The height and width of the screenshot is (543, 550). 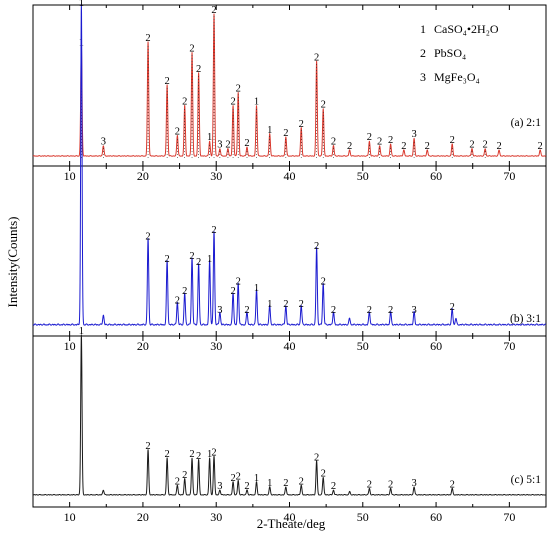 What do you see at coordinates (525, 319) in the screenshot?
I see `panel-label: (b) 3:1` at bounding box center [525, 319].